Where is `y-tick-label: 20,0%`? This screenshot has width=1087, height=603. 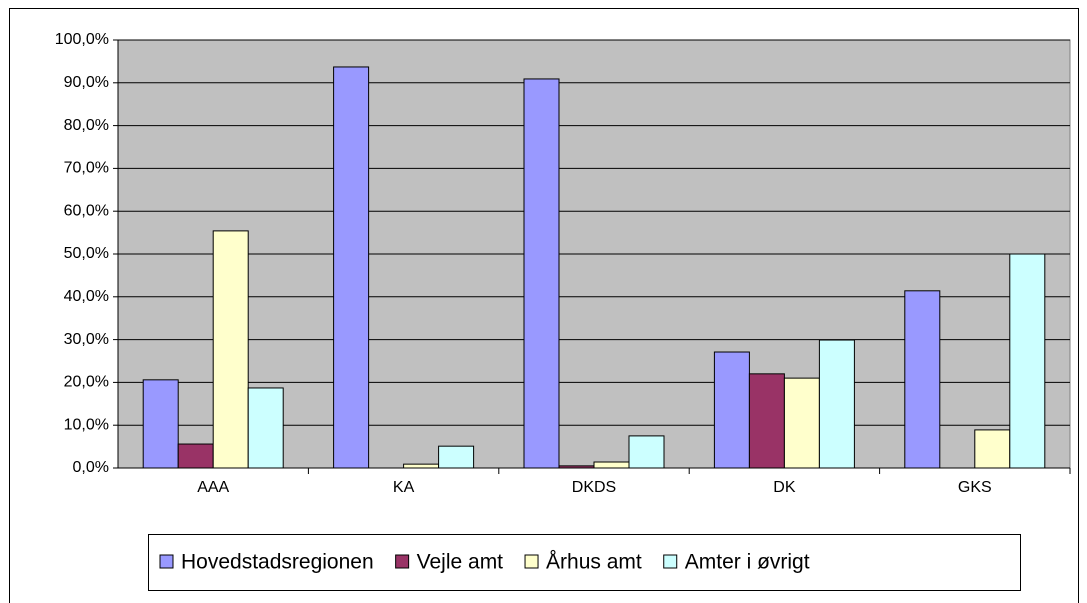 y-tick-label: 20,0% is located at coordinates (86, 382).